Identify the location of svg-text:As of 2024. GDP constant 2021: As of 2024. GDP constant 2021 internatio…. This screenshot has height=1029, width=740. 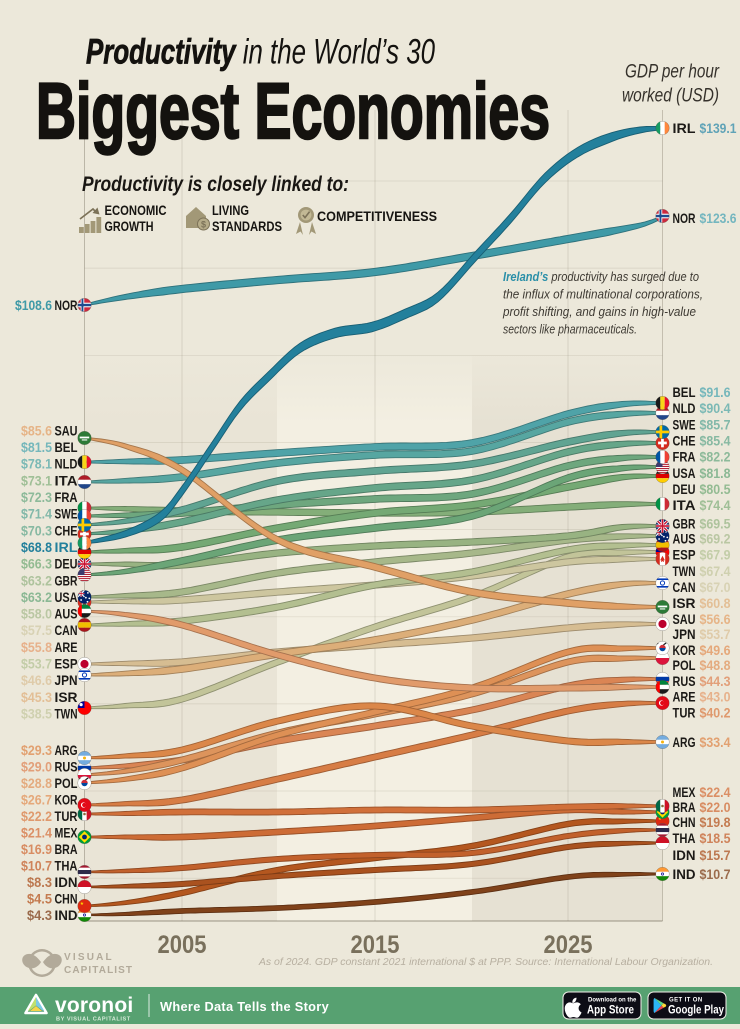
(485, 962).